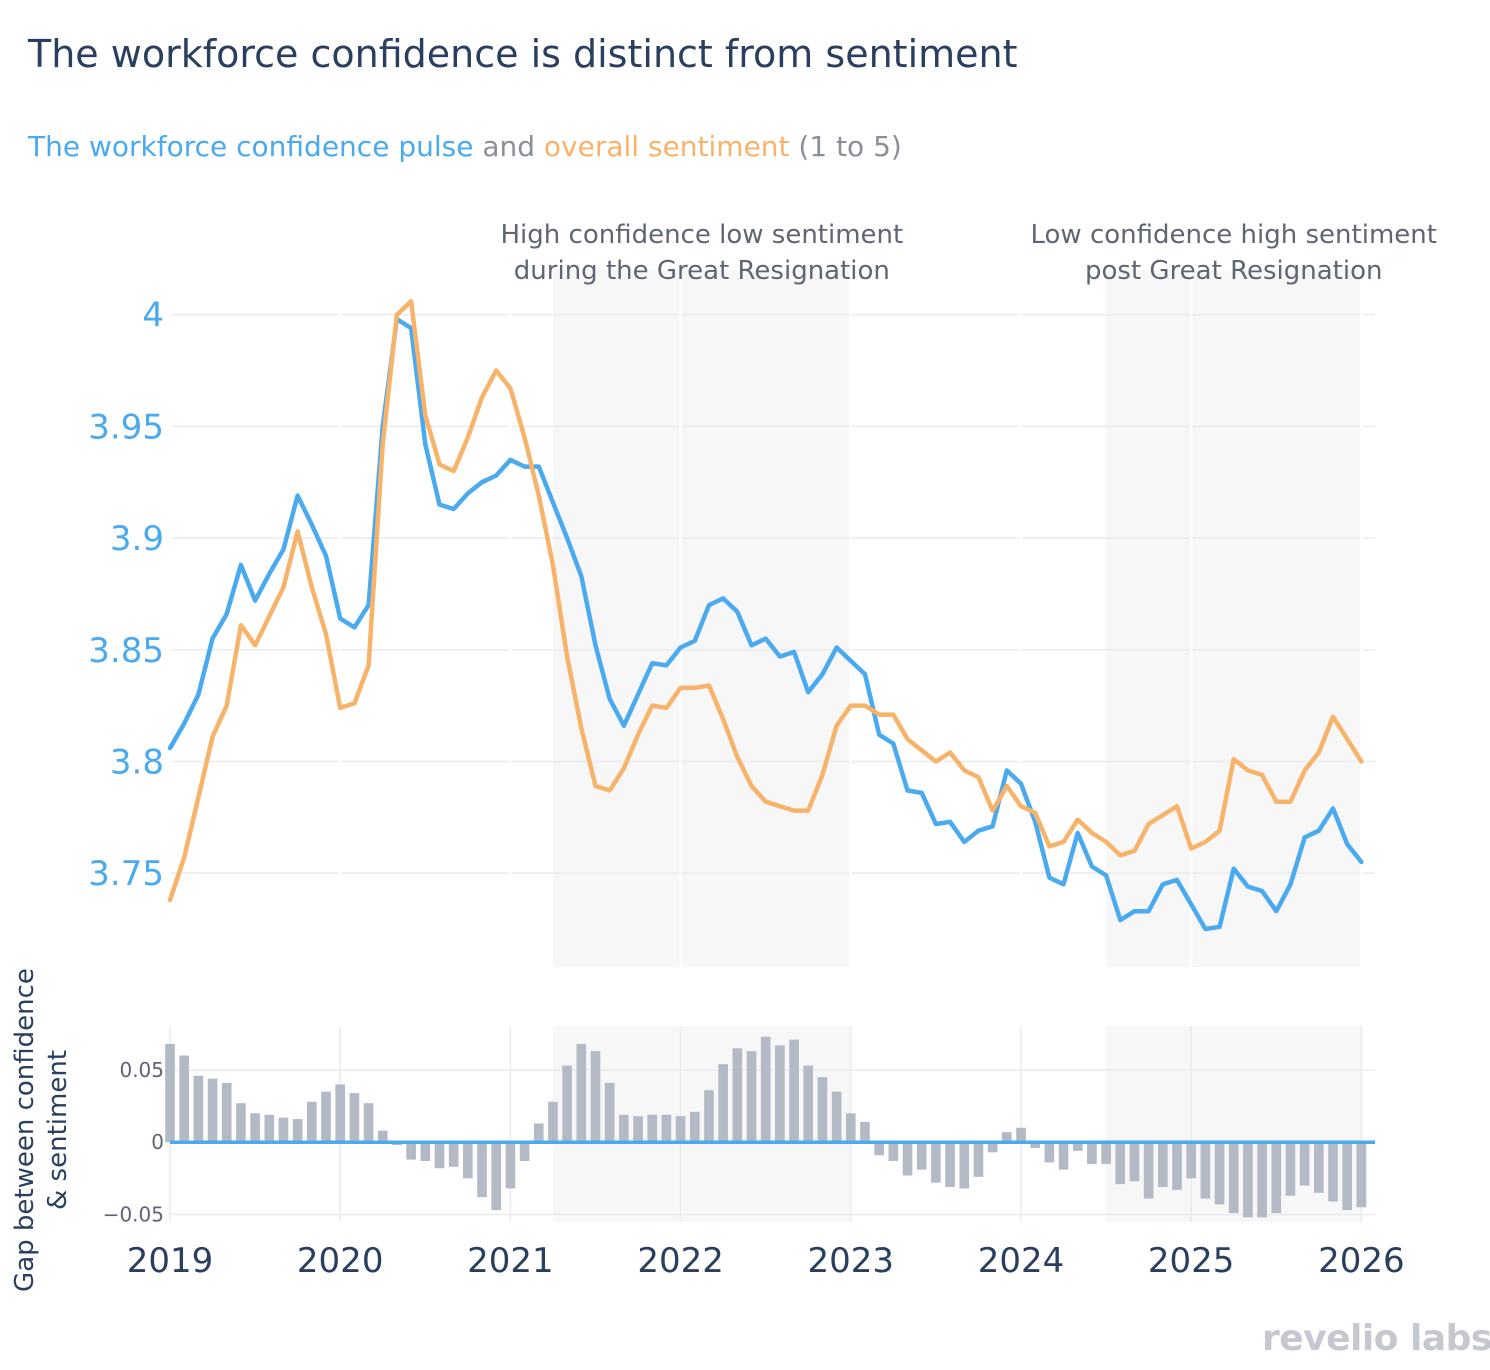 The width and height of the screenshot is (1490, 1370). Describe the element at coordinates (702, 271) in the screenshot. I see `region-label-0-line-1: during the Great Resignation` at that location.